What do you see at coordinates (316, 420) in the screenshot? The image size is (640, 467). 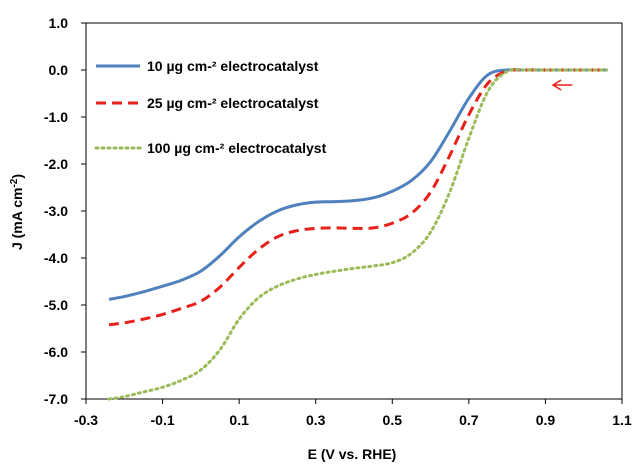 I see `x-tick-label: 0.3` at bounding box center [316, 420].